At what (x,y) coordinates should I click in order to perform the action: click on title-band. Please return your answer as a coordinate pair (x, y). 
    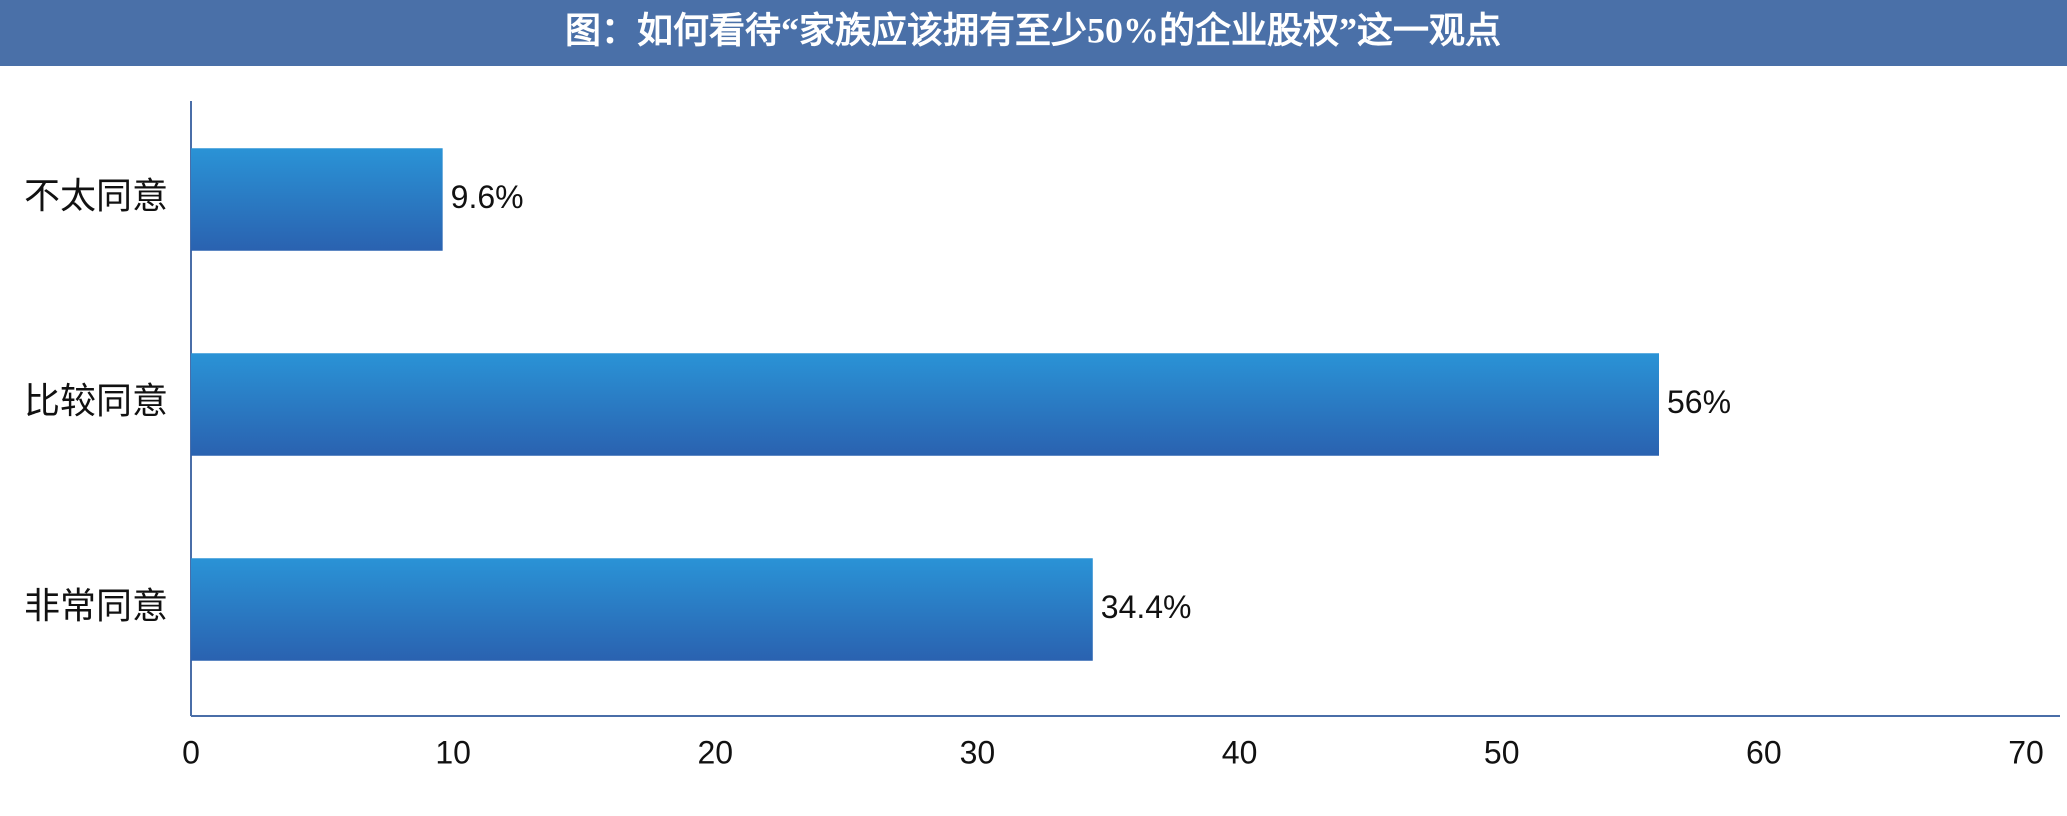
    Looking at the image, I should click on (1033, 33).